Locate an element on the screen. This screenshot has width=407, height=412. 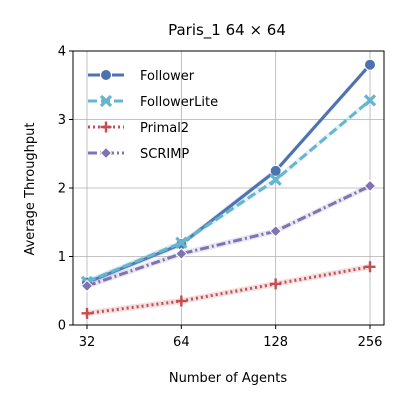
chart-title: Paris_1 64 × 64 is located at coordinates (227, 30).